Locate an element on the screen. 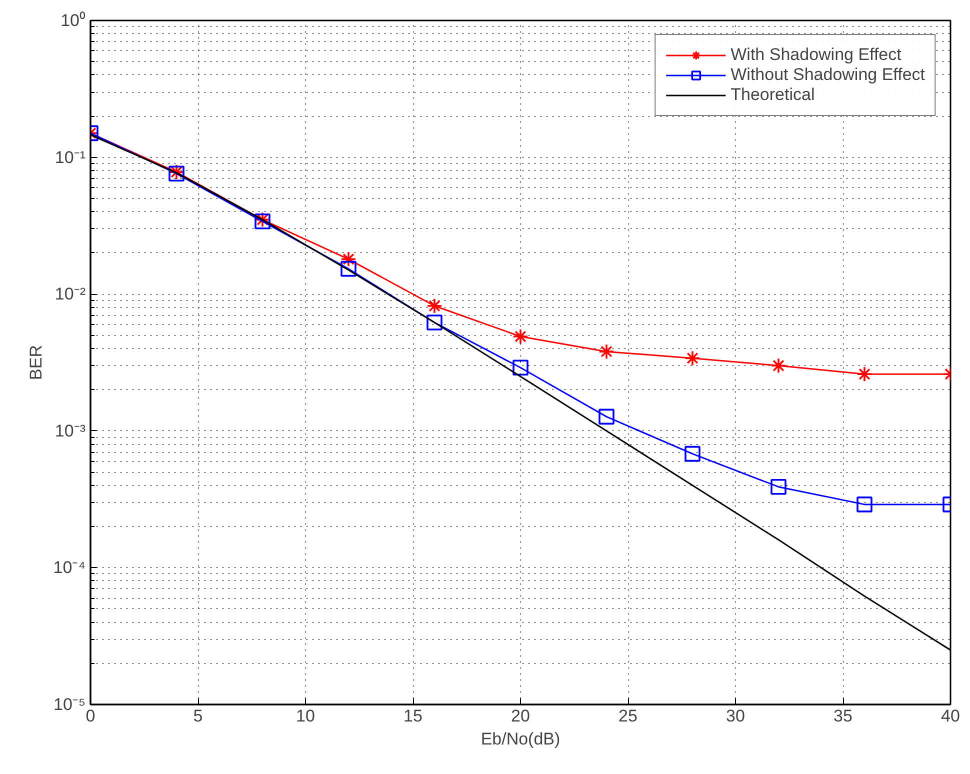 This screenshot has height=774, width=970. y-tick-label: 10⁻⁵ is located at coordinates (70, 704).